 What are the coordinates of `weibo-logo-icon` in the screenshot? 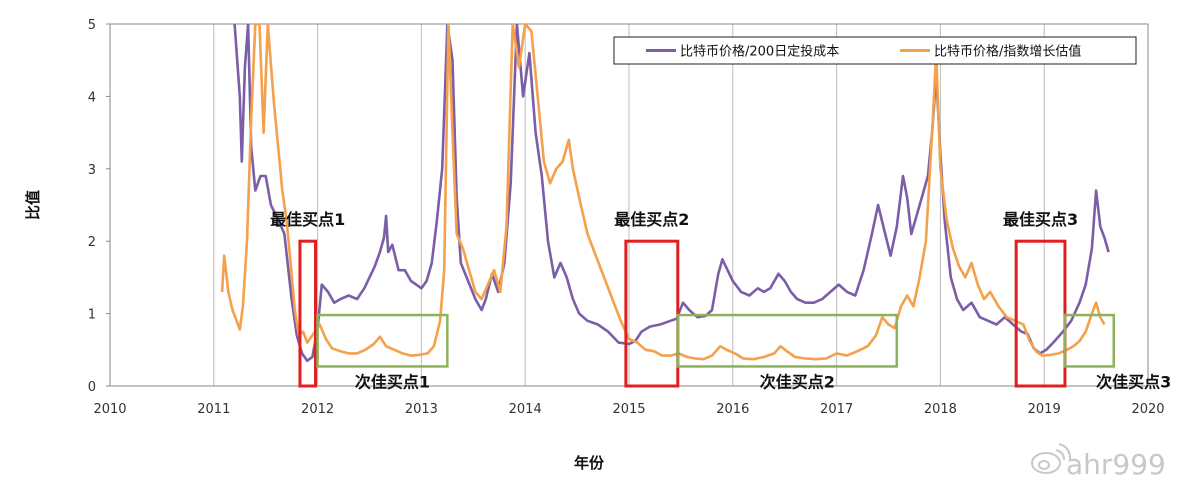 It's located at (1051, 458).